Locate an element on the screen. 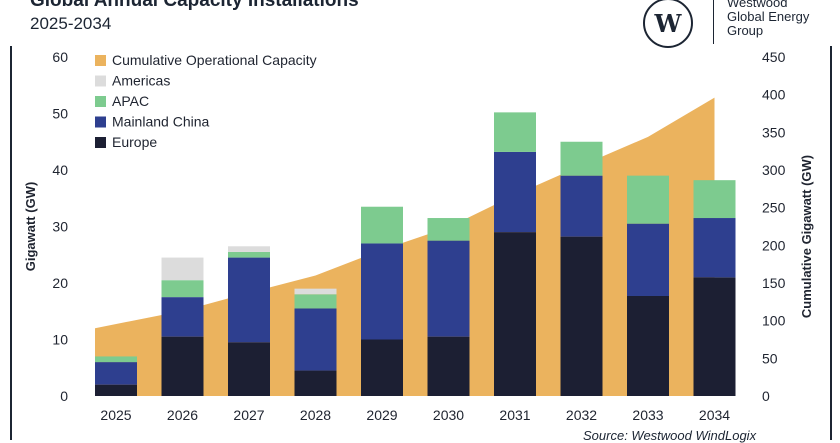  bar-mainland-china-2030 is located at coordinates (448, 288).